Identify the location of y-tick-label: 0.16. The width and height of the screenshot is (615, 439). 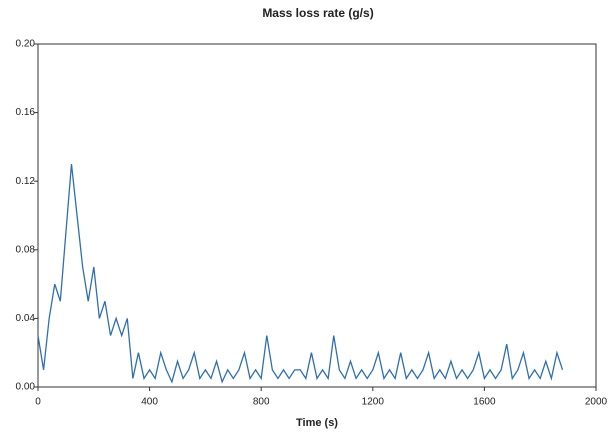
(26, 112).